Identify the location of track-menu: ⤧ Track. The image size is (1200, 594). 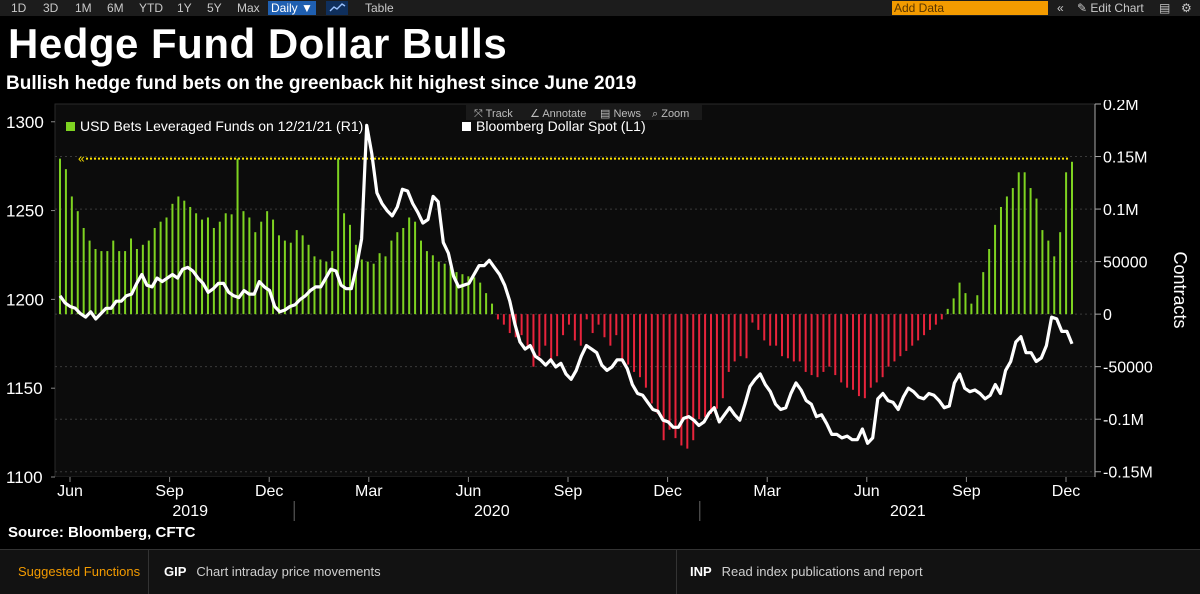
(493, 114).